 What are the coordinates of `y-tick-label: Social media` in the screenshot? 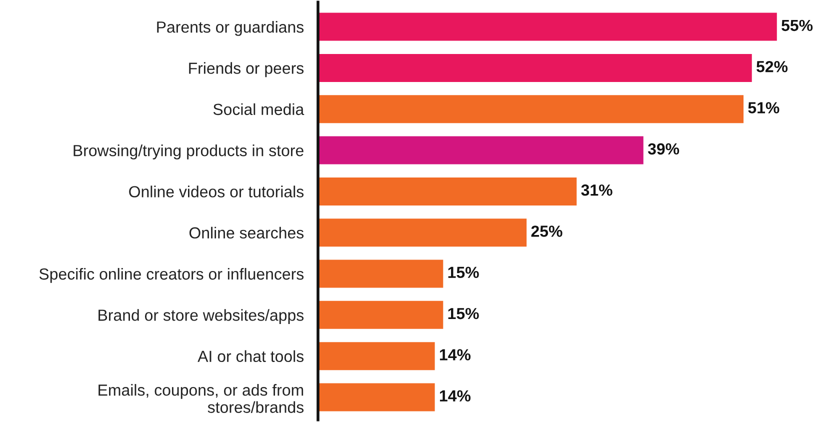 It's located at (258, 109).